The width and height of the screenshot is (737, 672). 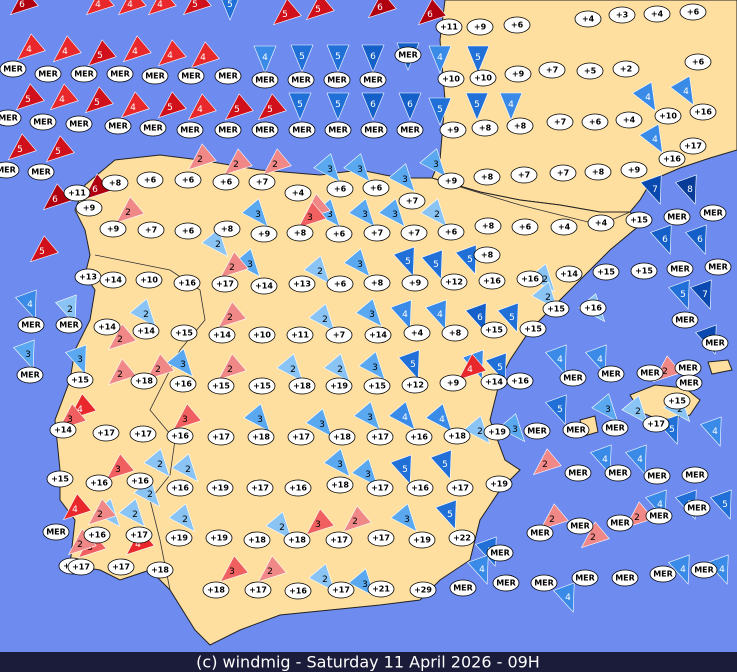 I want to click on station: +18, so click(x=342, y=437).